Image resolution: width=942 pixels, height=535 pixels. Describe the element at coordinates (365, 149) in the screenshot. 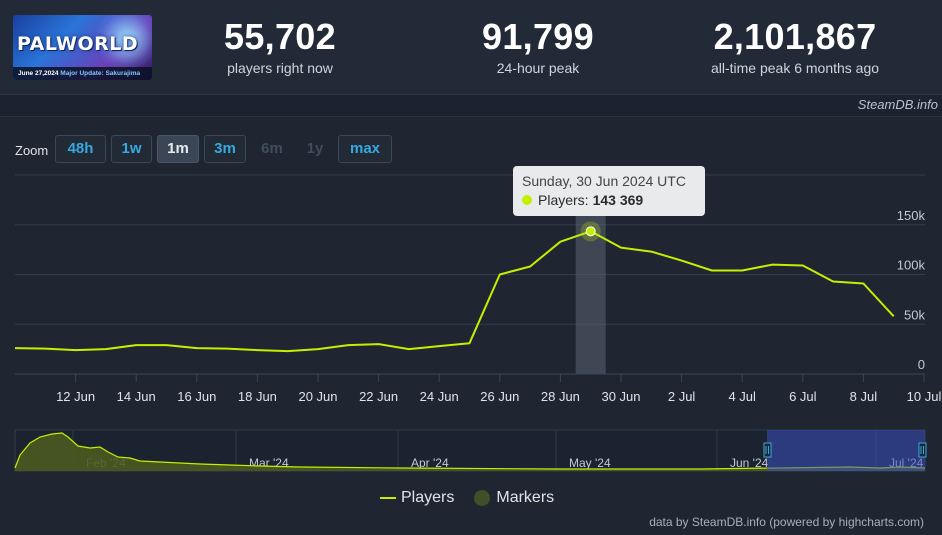

I see `zoom-max-button: max` at that location.